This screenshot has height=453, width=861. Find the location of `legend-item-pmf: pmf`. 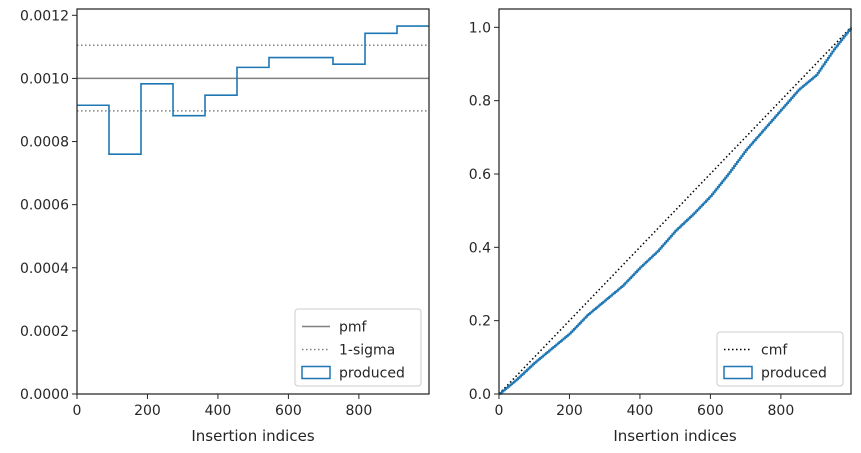

legend-item-pmf: pmf is located at coordinates (335, 328).